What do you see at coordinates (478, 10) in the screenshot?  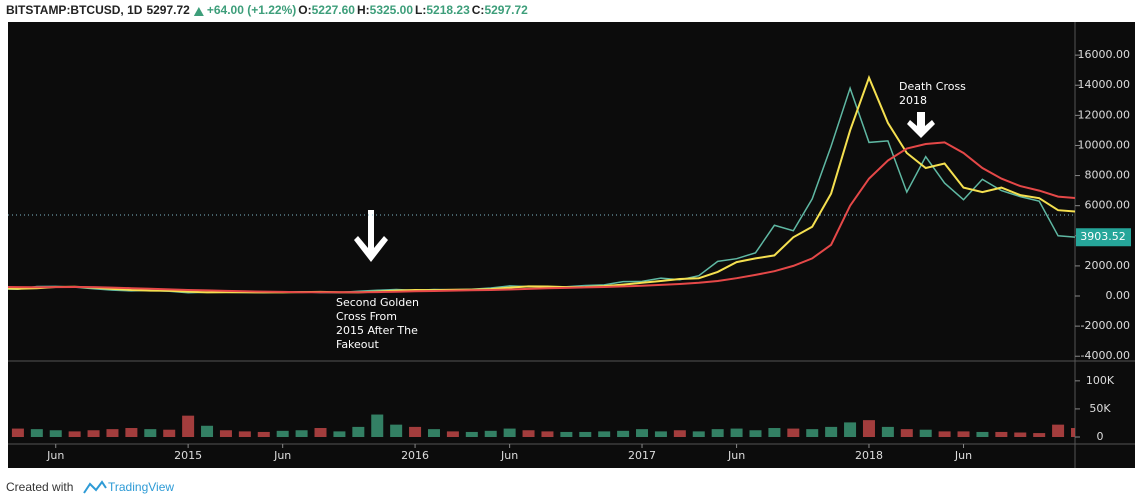 I see `header-text: C:` at bounding box center [478, 10].